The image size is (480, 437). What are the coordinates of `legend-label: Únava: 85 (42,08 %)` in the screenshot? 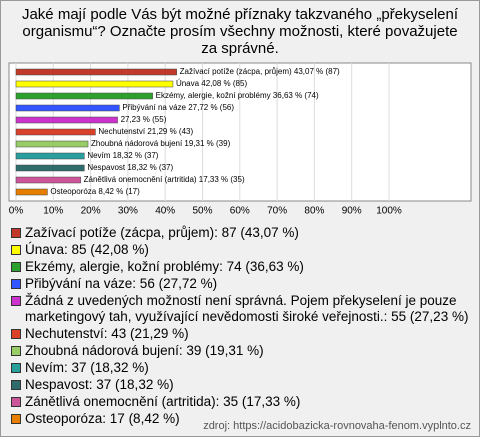 It's located at (87, 249).